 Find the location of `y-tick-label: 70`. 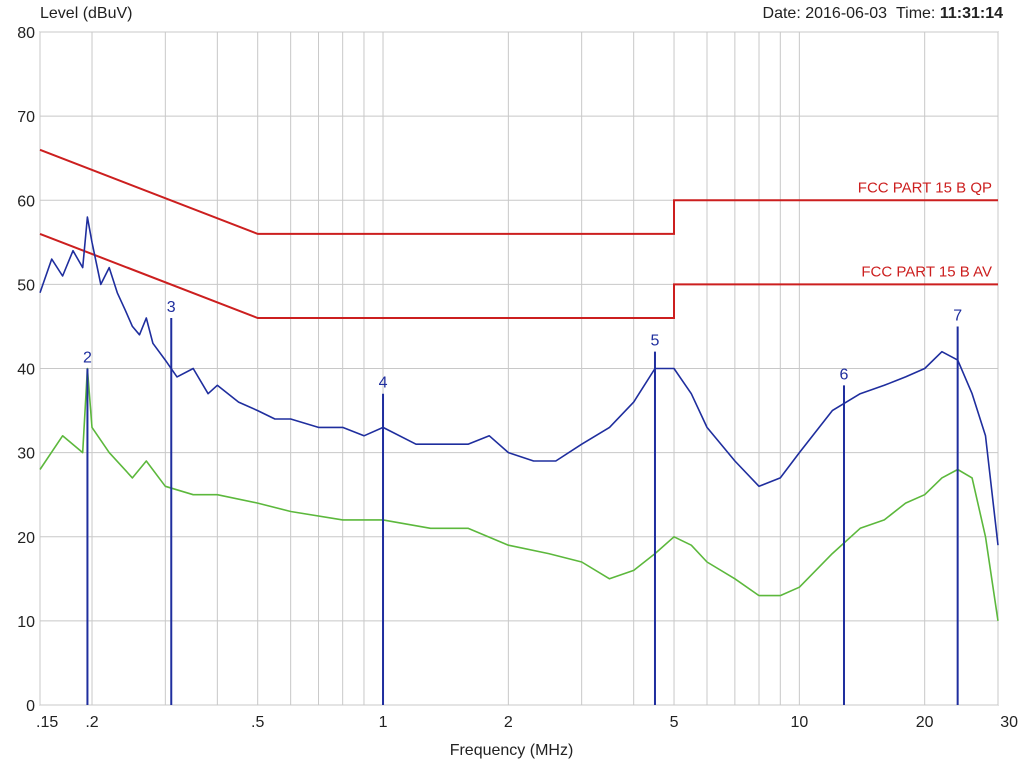

y-tick-label: 70 is located at coordinates (26, 117).